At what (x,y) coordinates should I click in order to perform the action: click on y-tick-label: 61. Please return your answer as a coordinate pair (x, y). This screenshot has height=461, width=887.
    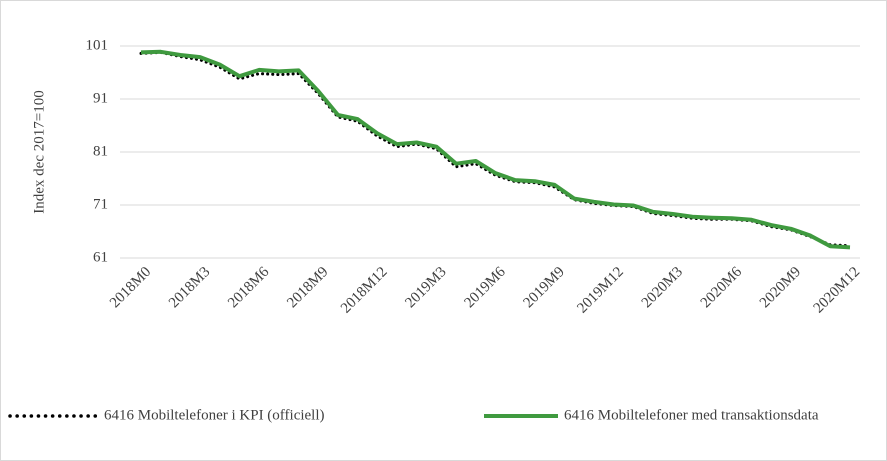
    Looking at the image, I should click on (100, 257).